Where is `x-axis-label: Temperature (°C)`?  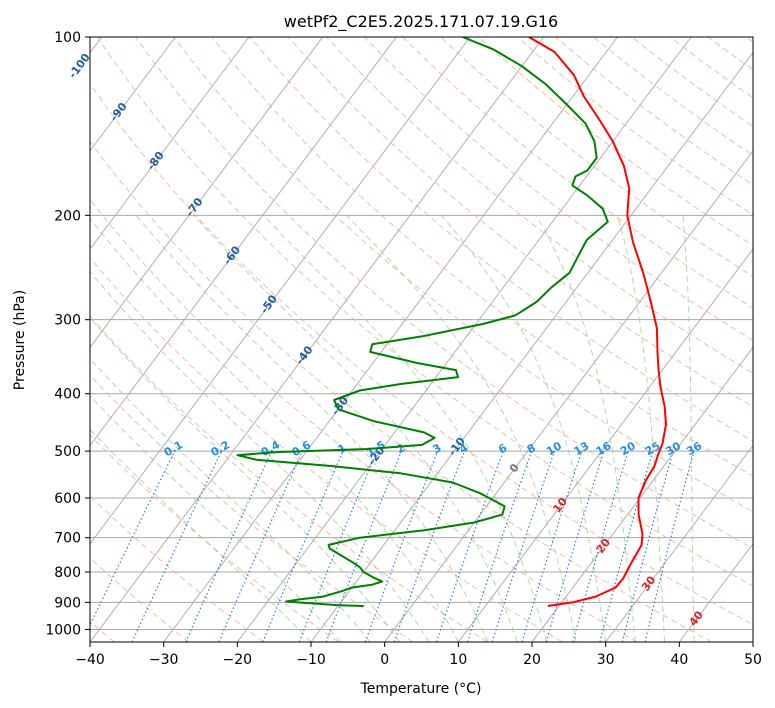 x-axis-label: Temperature (°C) is located at coordinates (421, 689).